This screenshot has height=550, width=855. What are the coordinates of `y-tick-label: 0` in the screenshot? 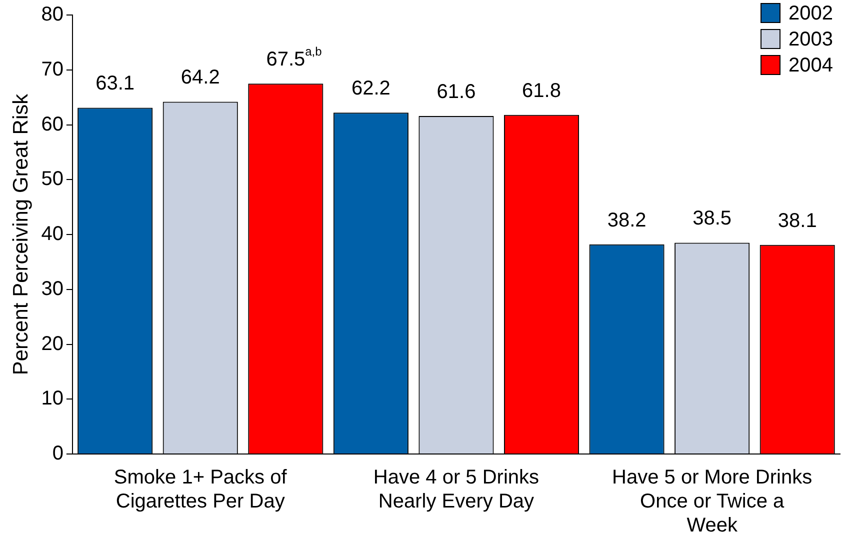 It's located at (58, 453).